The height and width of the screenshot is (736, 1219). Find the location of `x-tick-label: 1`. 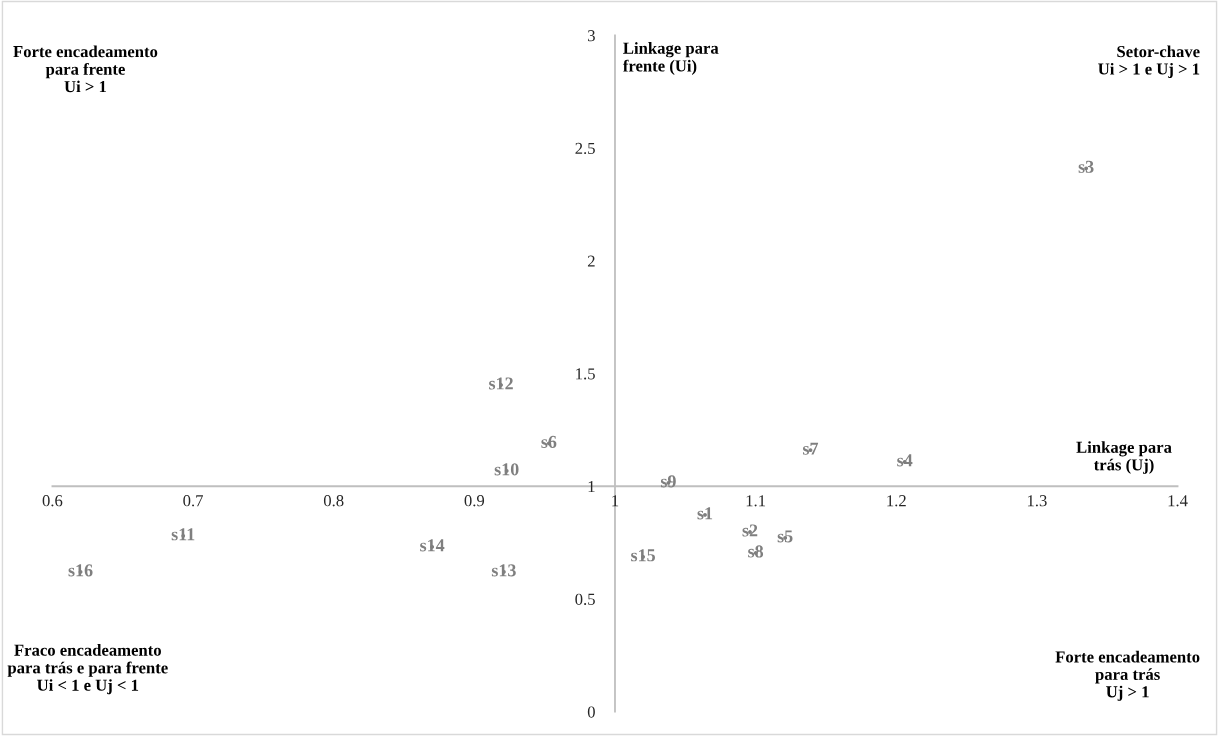

x-tick-label: 1 is located at coordinates (615, 501).